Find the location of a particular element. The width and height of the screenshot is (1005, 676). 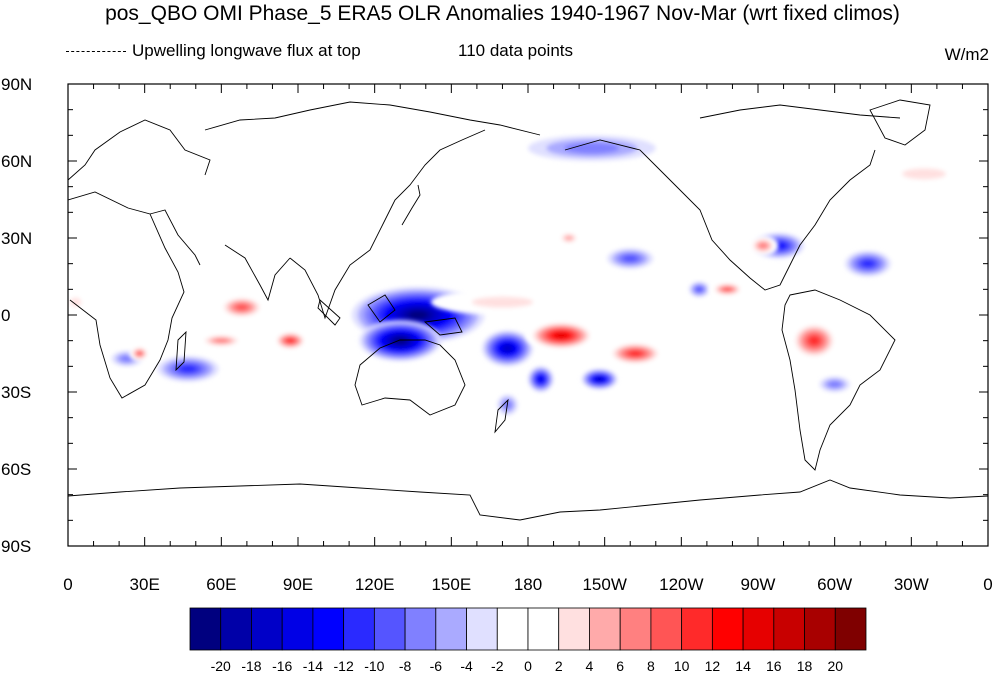

borneo-coastline is located at coordinates (381, 308).